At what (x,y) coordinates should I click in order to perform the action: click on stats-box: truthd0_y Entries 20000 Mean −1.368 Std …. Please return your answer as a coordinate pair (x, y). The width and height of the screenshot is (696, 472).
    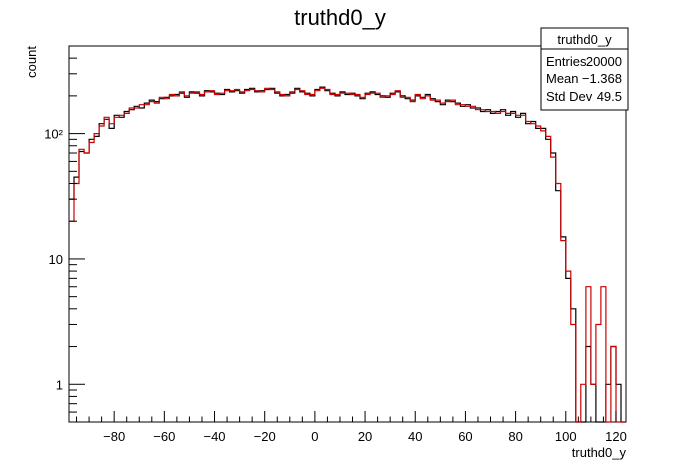
    Looking at the image, I should click on (584, 69).